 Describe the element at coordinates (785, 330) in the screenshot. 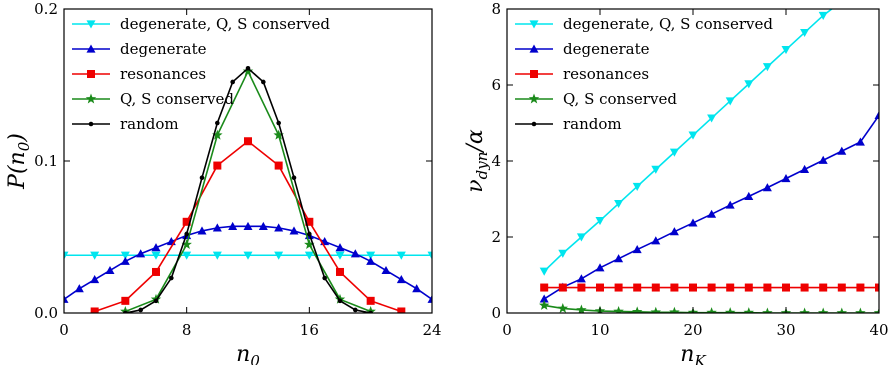

I see `x-tick-label: 30` at that location.